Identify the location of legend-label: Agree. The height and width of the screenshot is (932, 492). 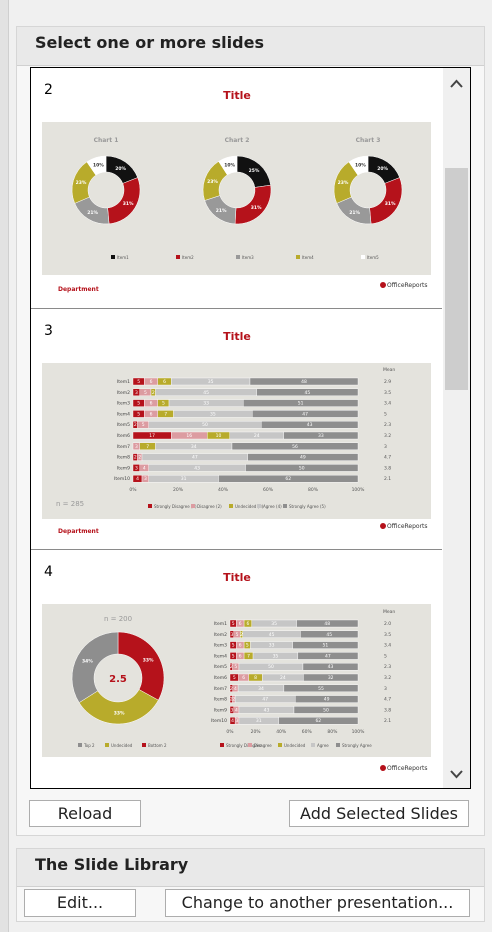
(323, 745).